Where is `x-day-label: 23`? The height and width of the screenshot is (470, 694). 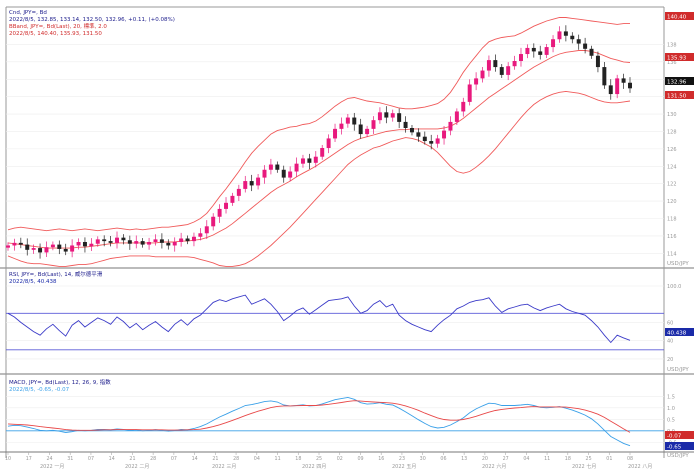
x-day-label: 23 is located at coordinates (402, 459).